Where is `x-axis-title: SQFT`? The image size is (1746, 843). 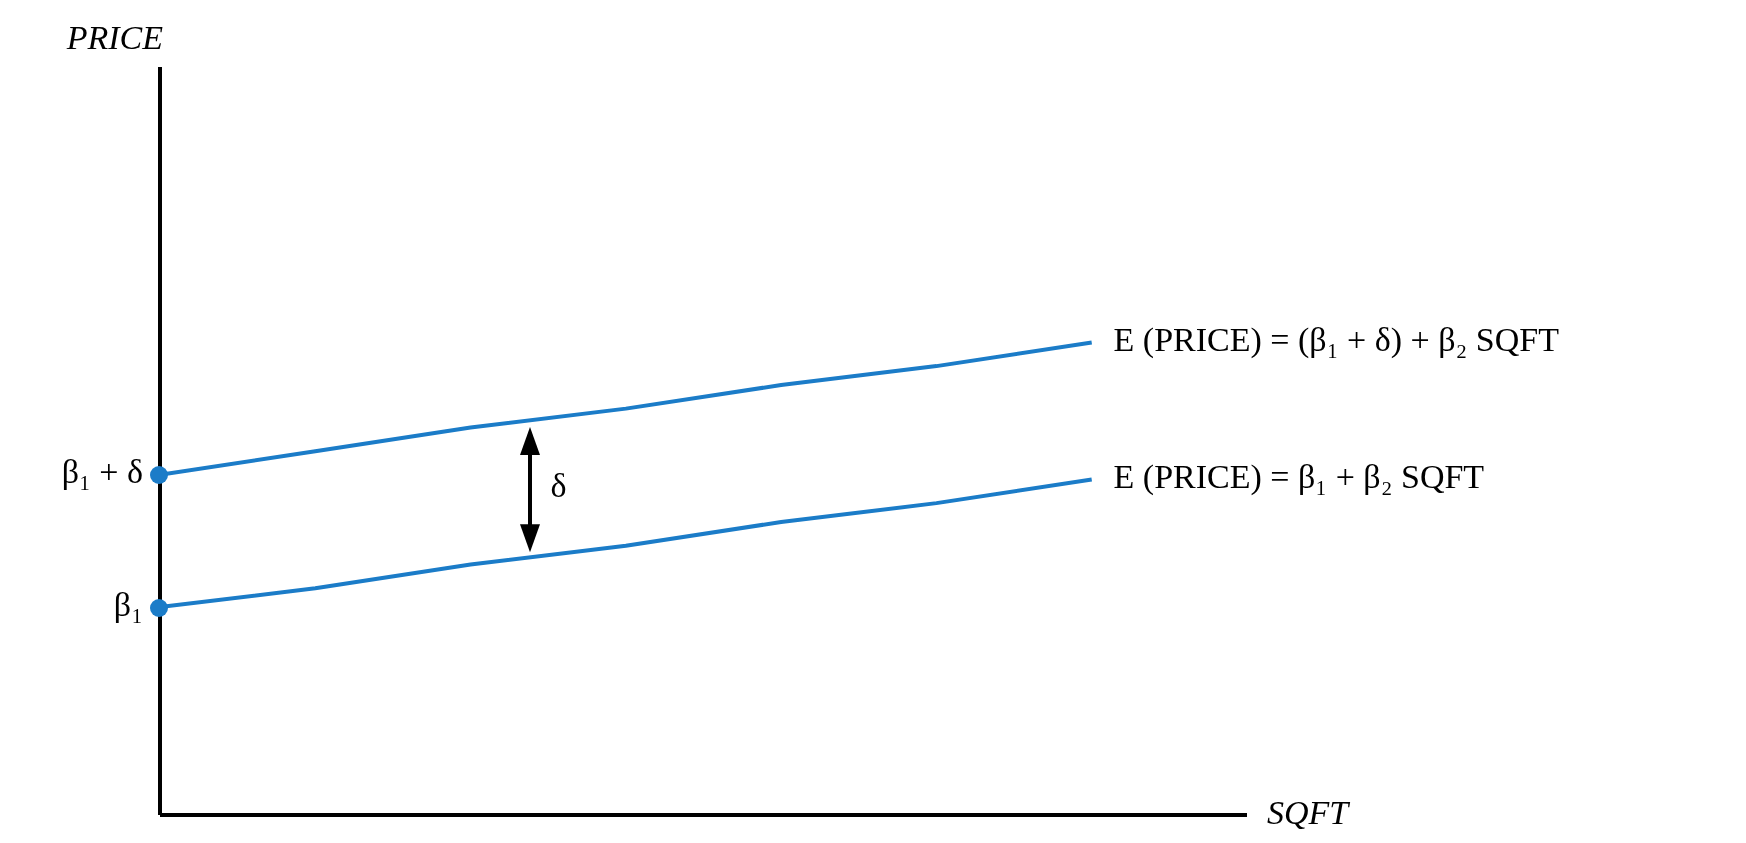 x-axis-title: SQFT is located at coordinates (1308, 813).